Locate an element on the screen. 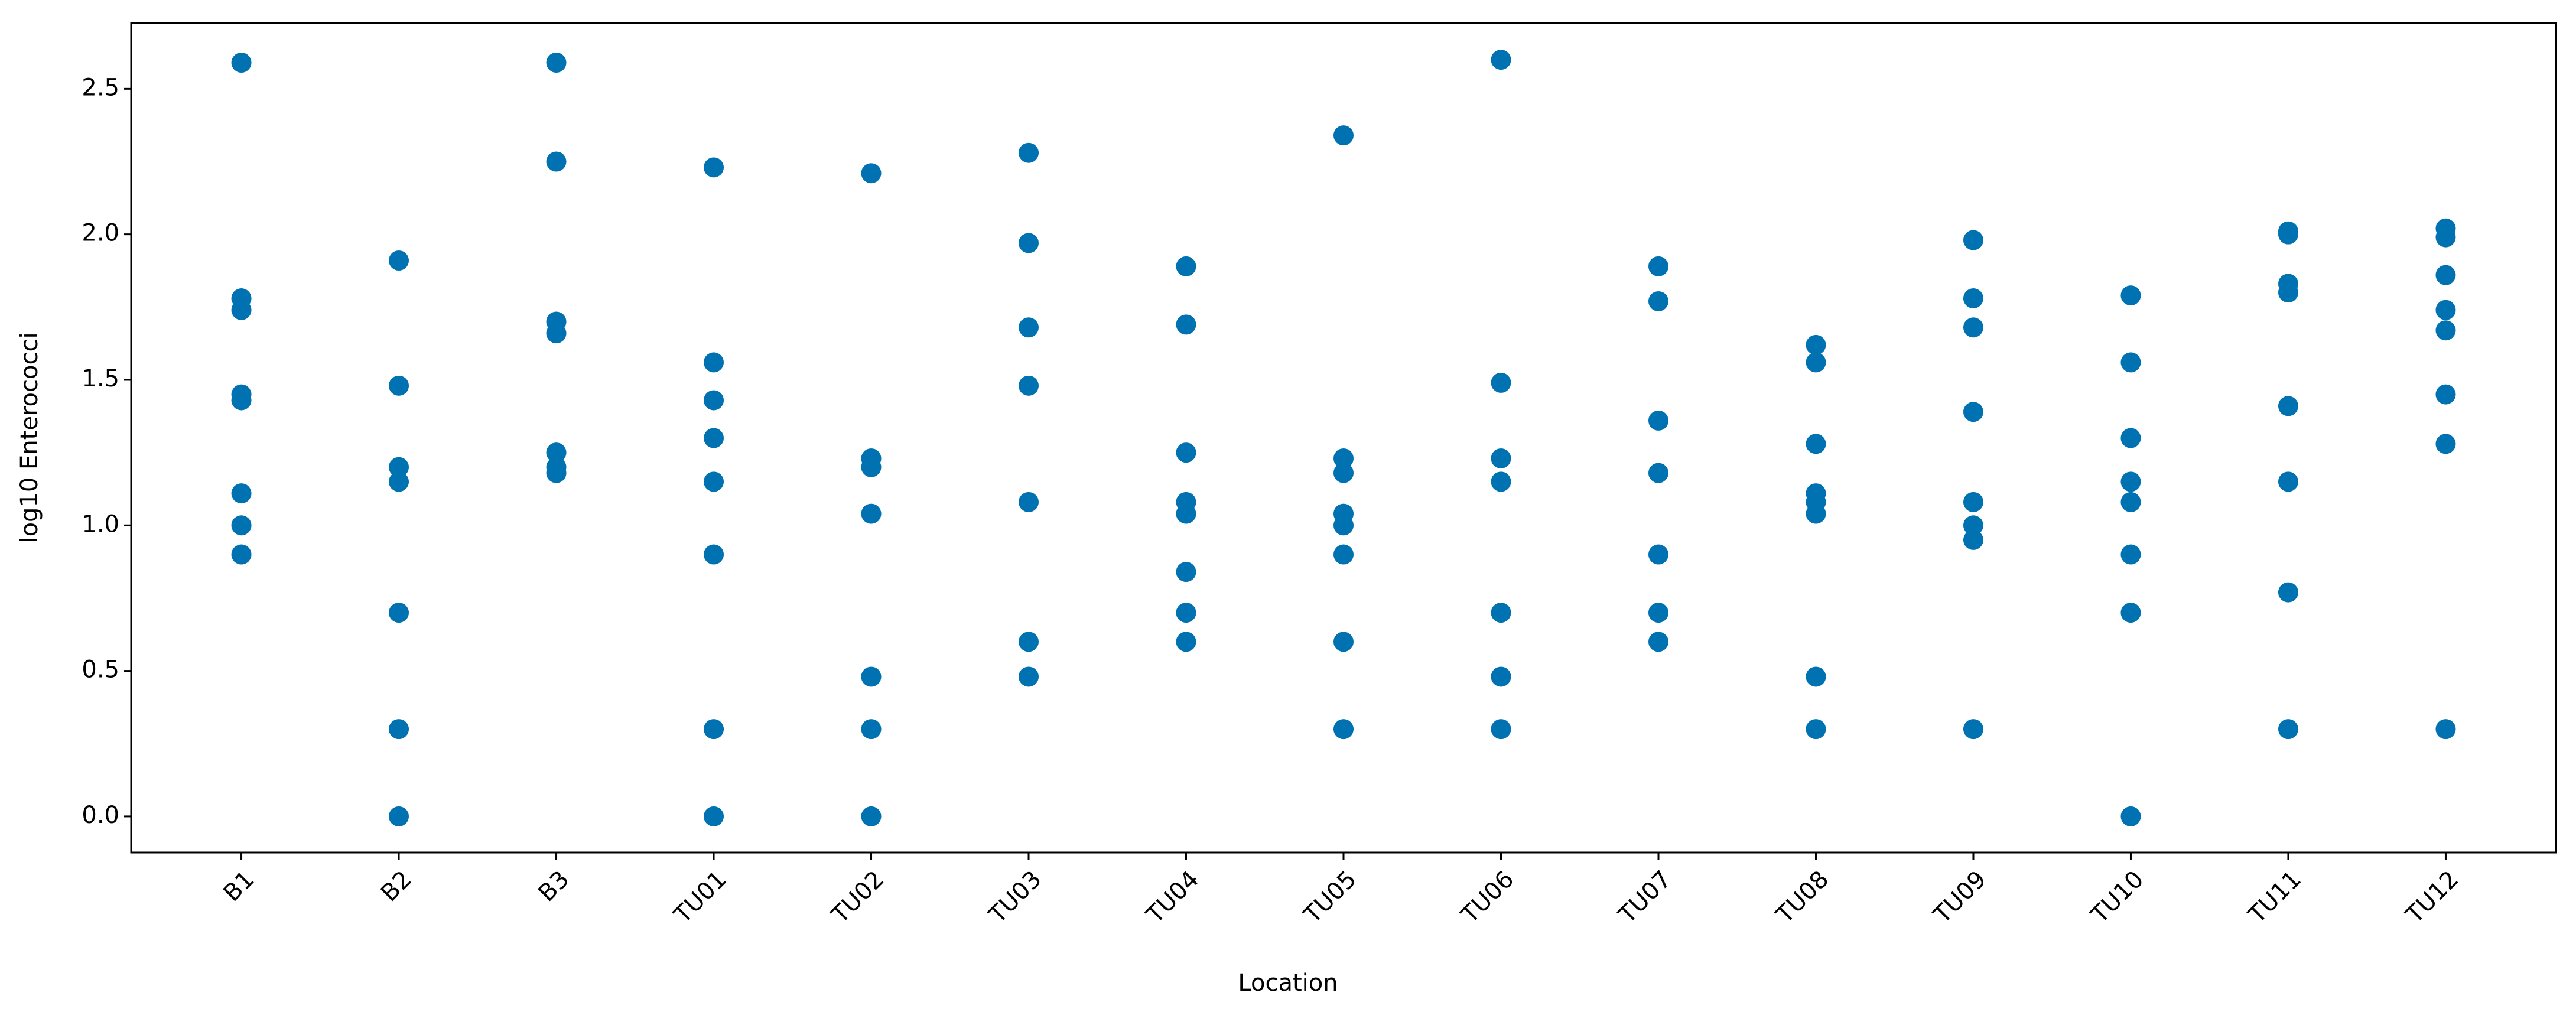  x-tick-label: TU10 is located at coordinates (2117, 897).